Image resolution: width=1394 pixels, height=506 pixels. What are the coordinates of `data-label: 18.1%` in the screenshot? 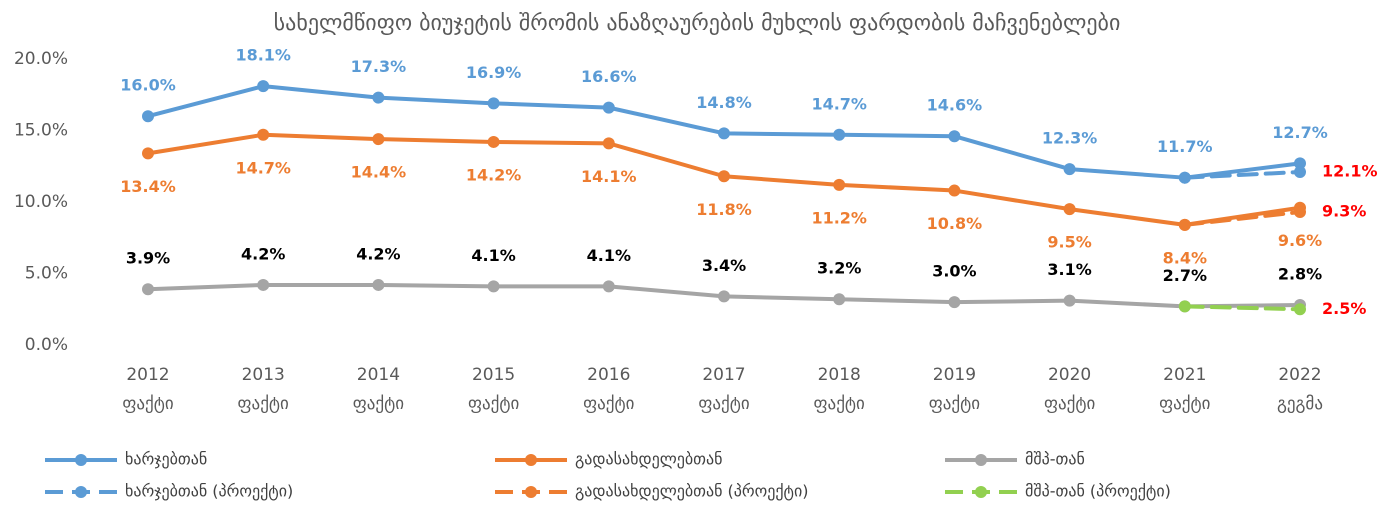 It's located at (263, 55).